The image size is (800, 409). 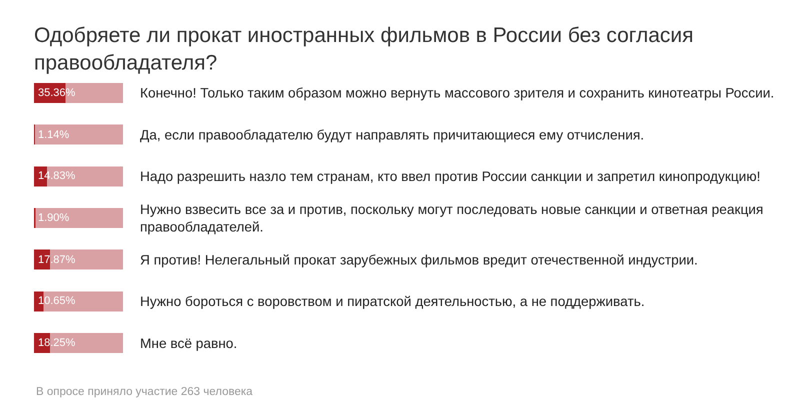 I want to click on text: В опросе приняло участие 263 человека, so click(x=145, y=392).